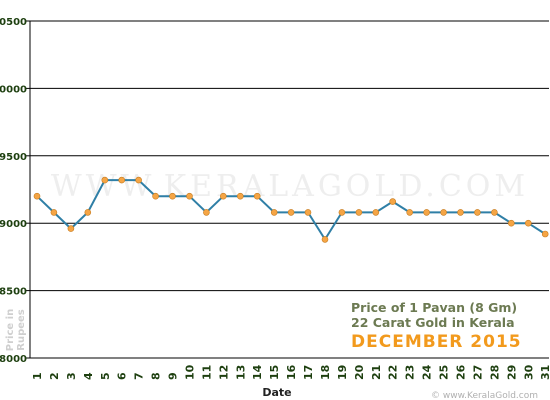  What do you see at coordinates (37, 376) in the screenshot?
I see `x-tick-label: 1` at bounding box center [37, 376].